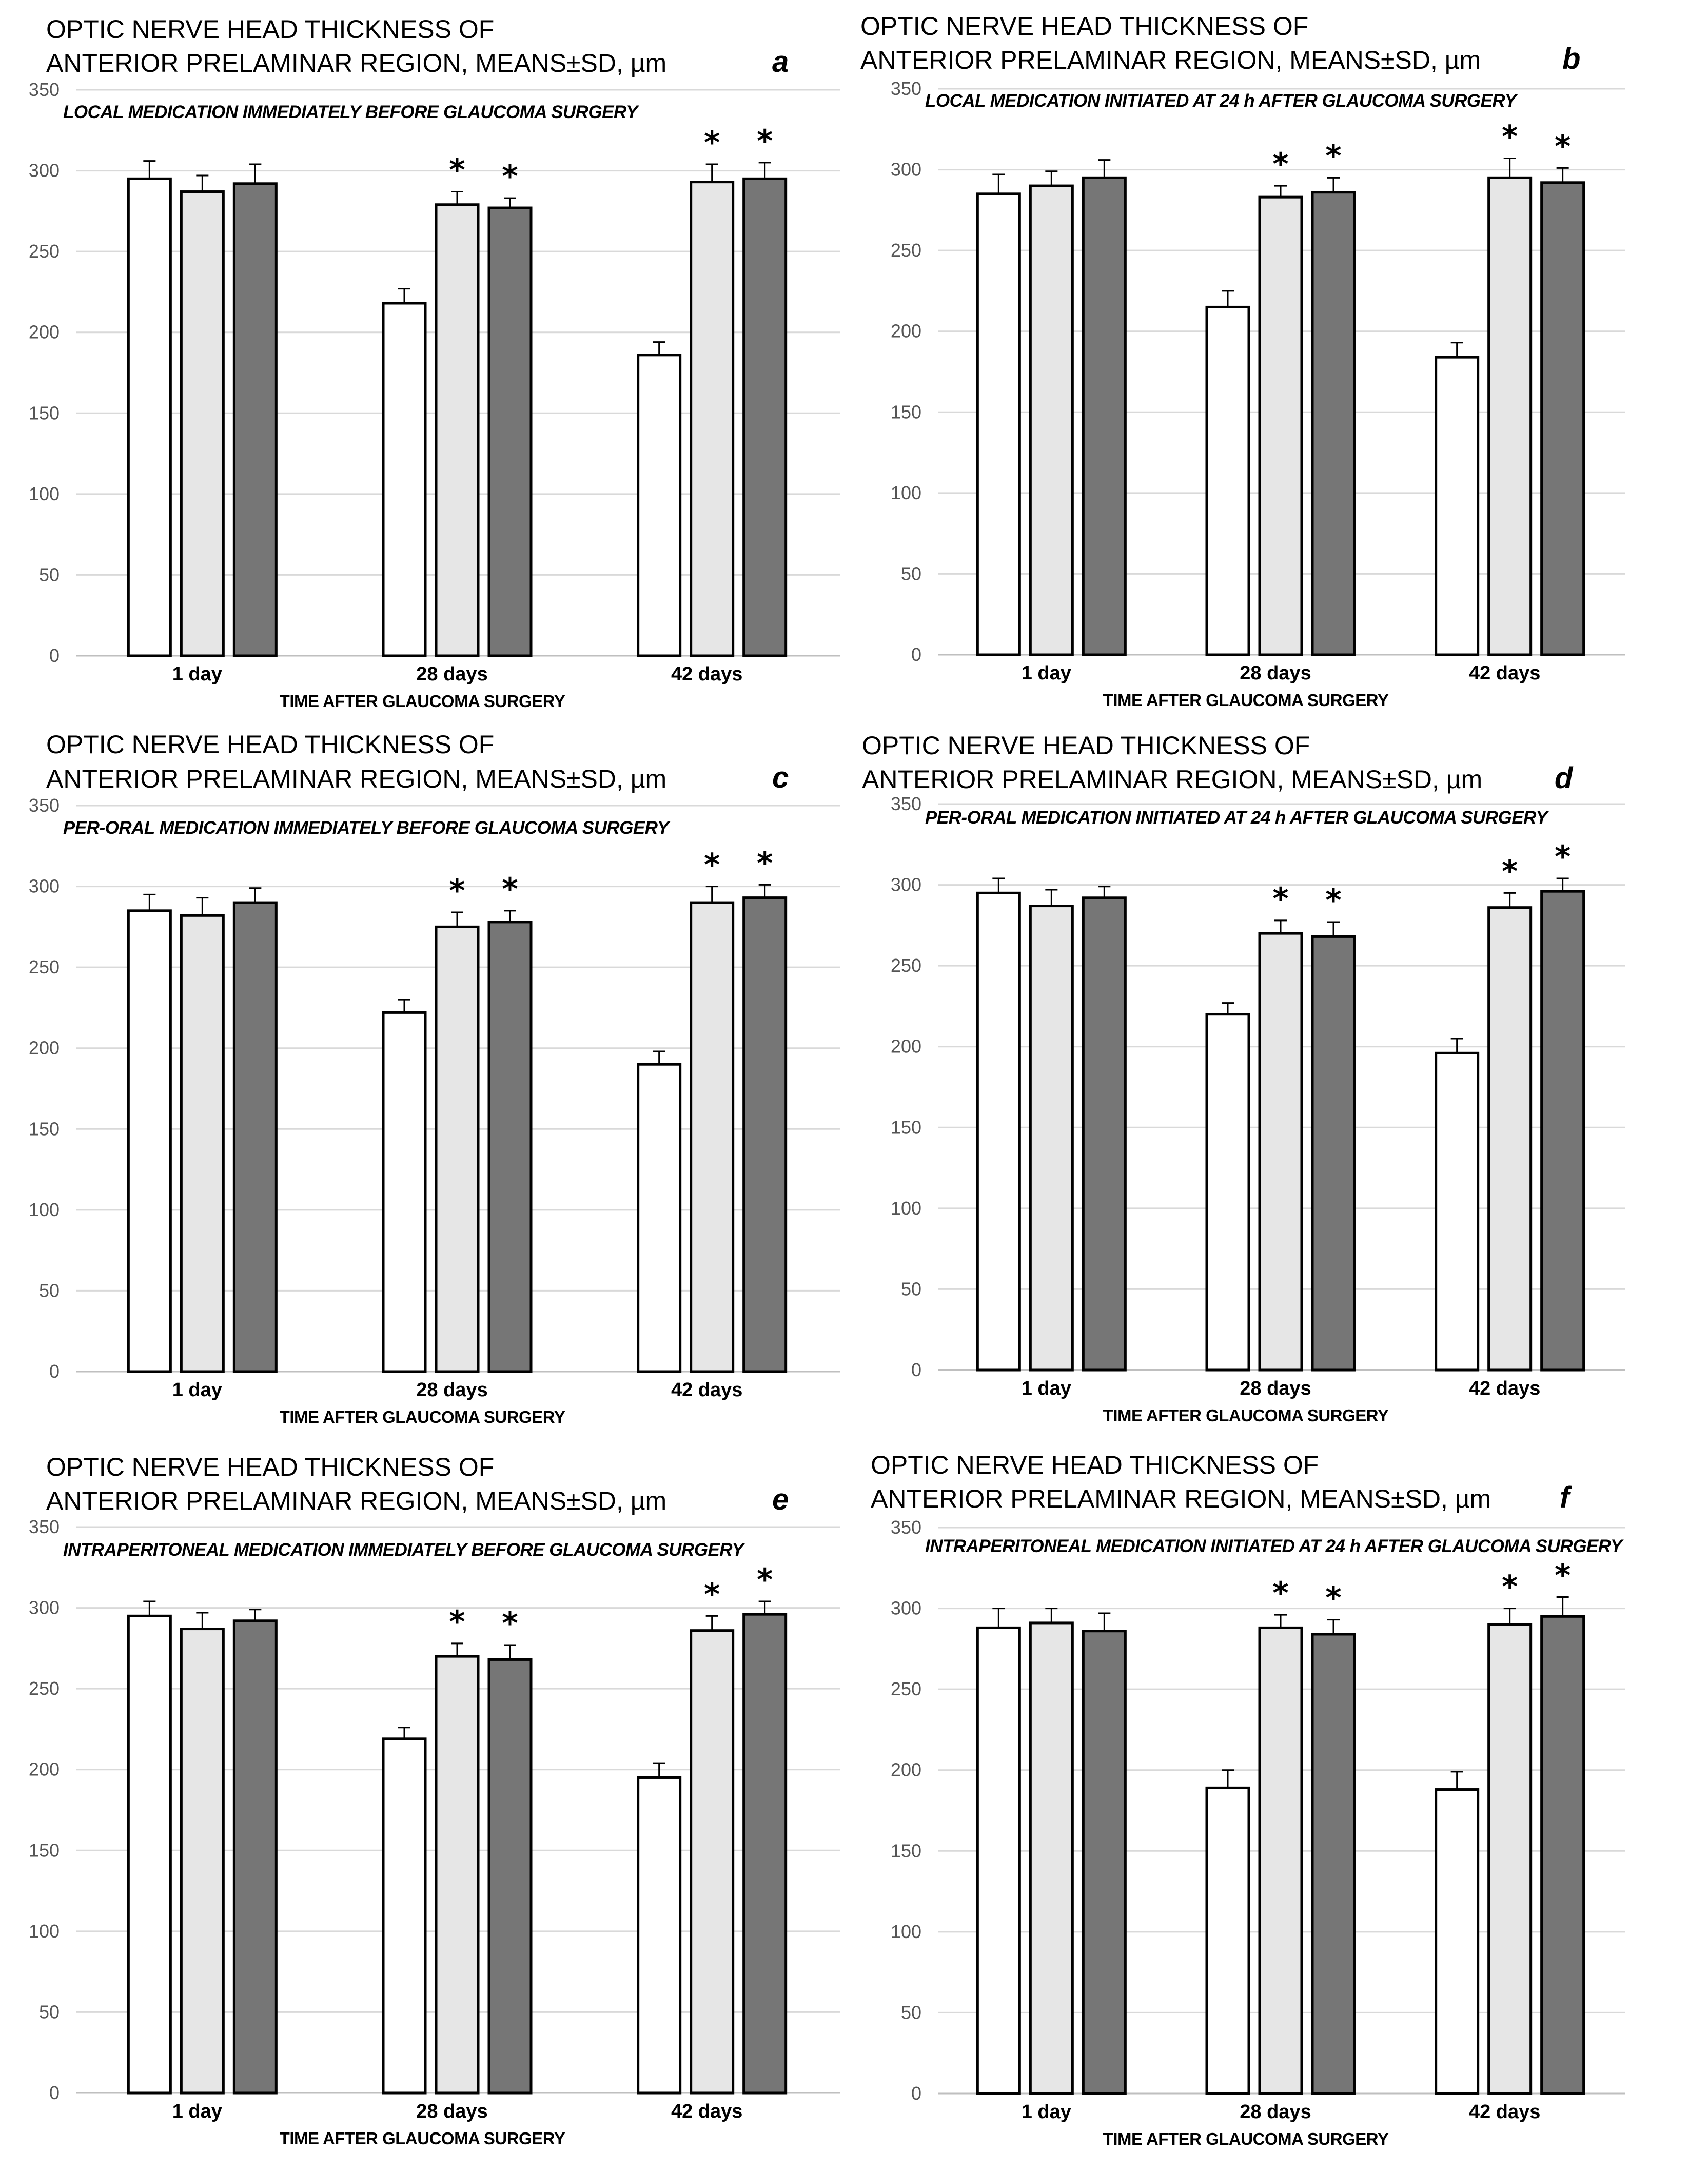  I want to click on panel-letter: f, so click(1567, 1497).